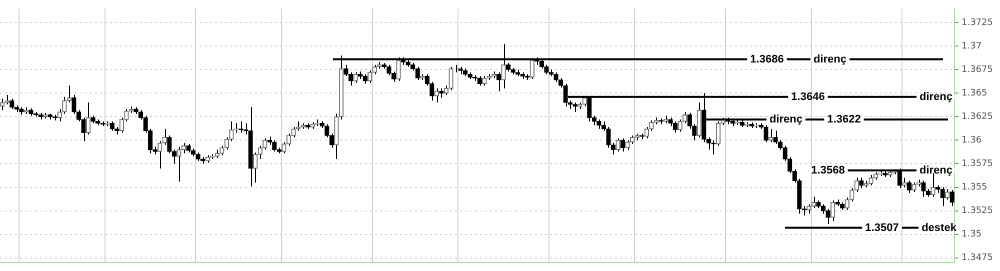 The height and width of the screenshot is (271, 1000). What do you see at coordinates (972, 141) in the screenshot?
I see `y-tick-label: 1.36` at bounding box center [972, 141].